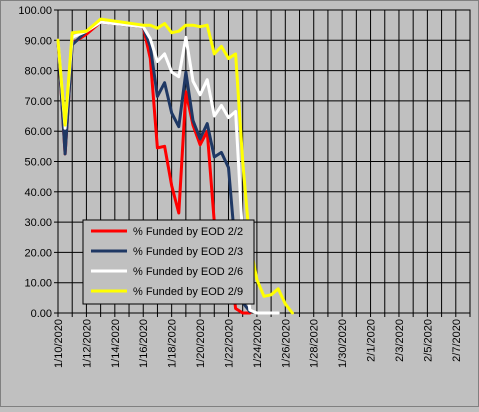  I want to click on legend-label-1: % Funded by EOD 2/2, so click(188, 232).